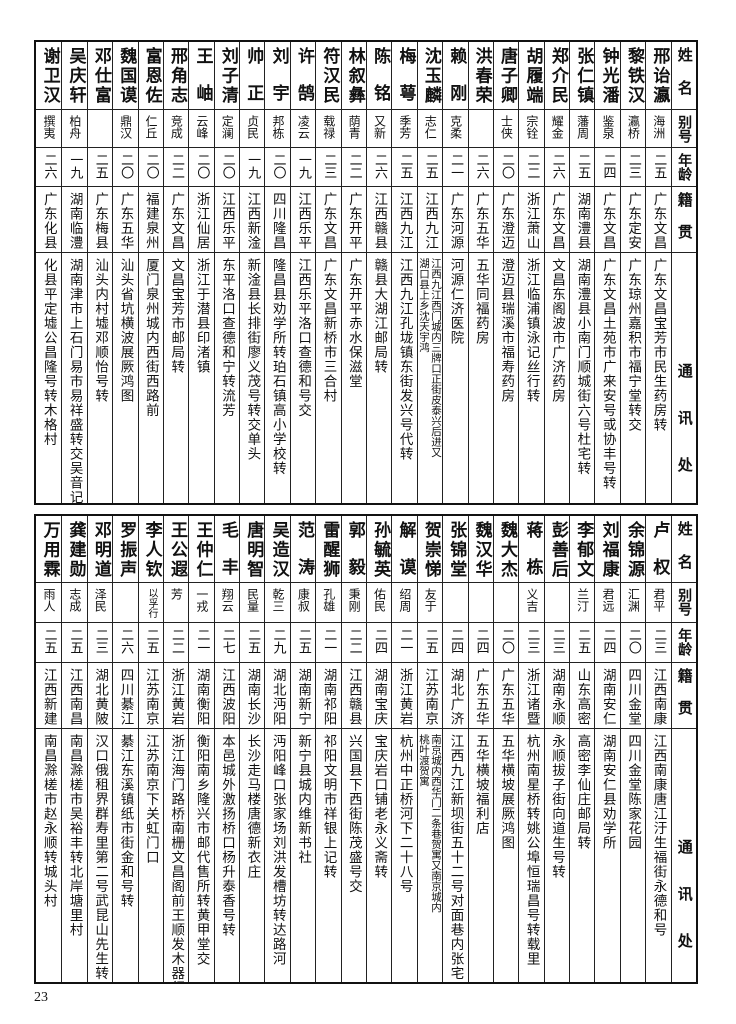  Describe the element at coordinates (226, 221) in the screenshot. I see `native-text: 江西乐平` at that location.